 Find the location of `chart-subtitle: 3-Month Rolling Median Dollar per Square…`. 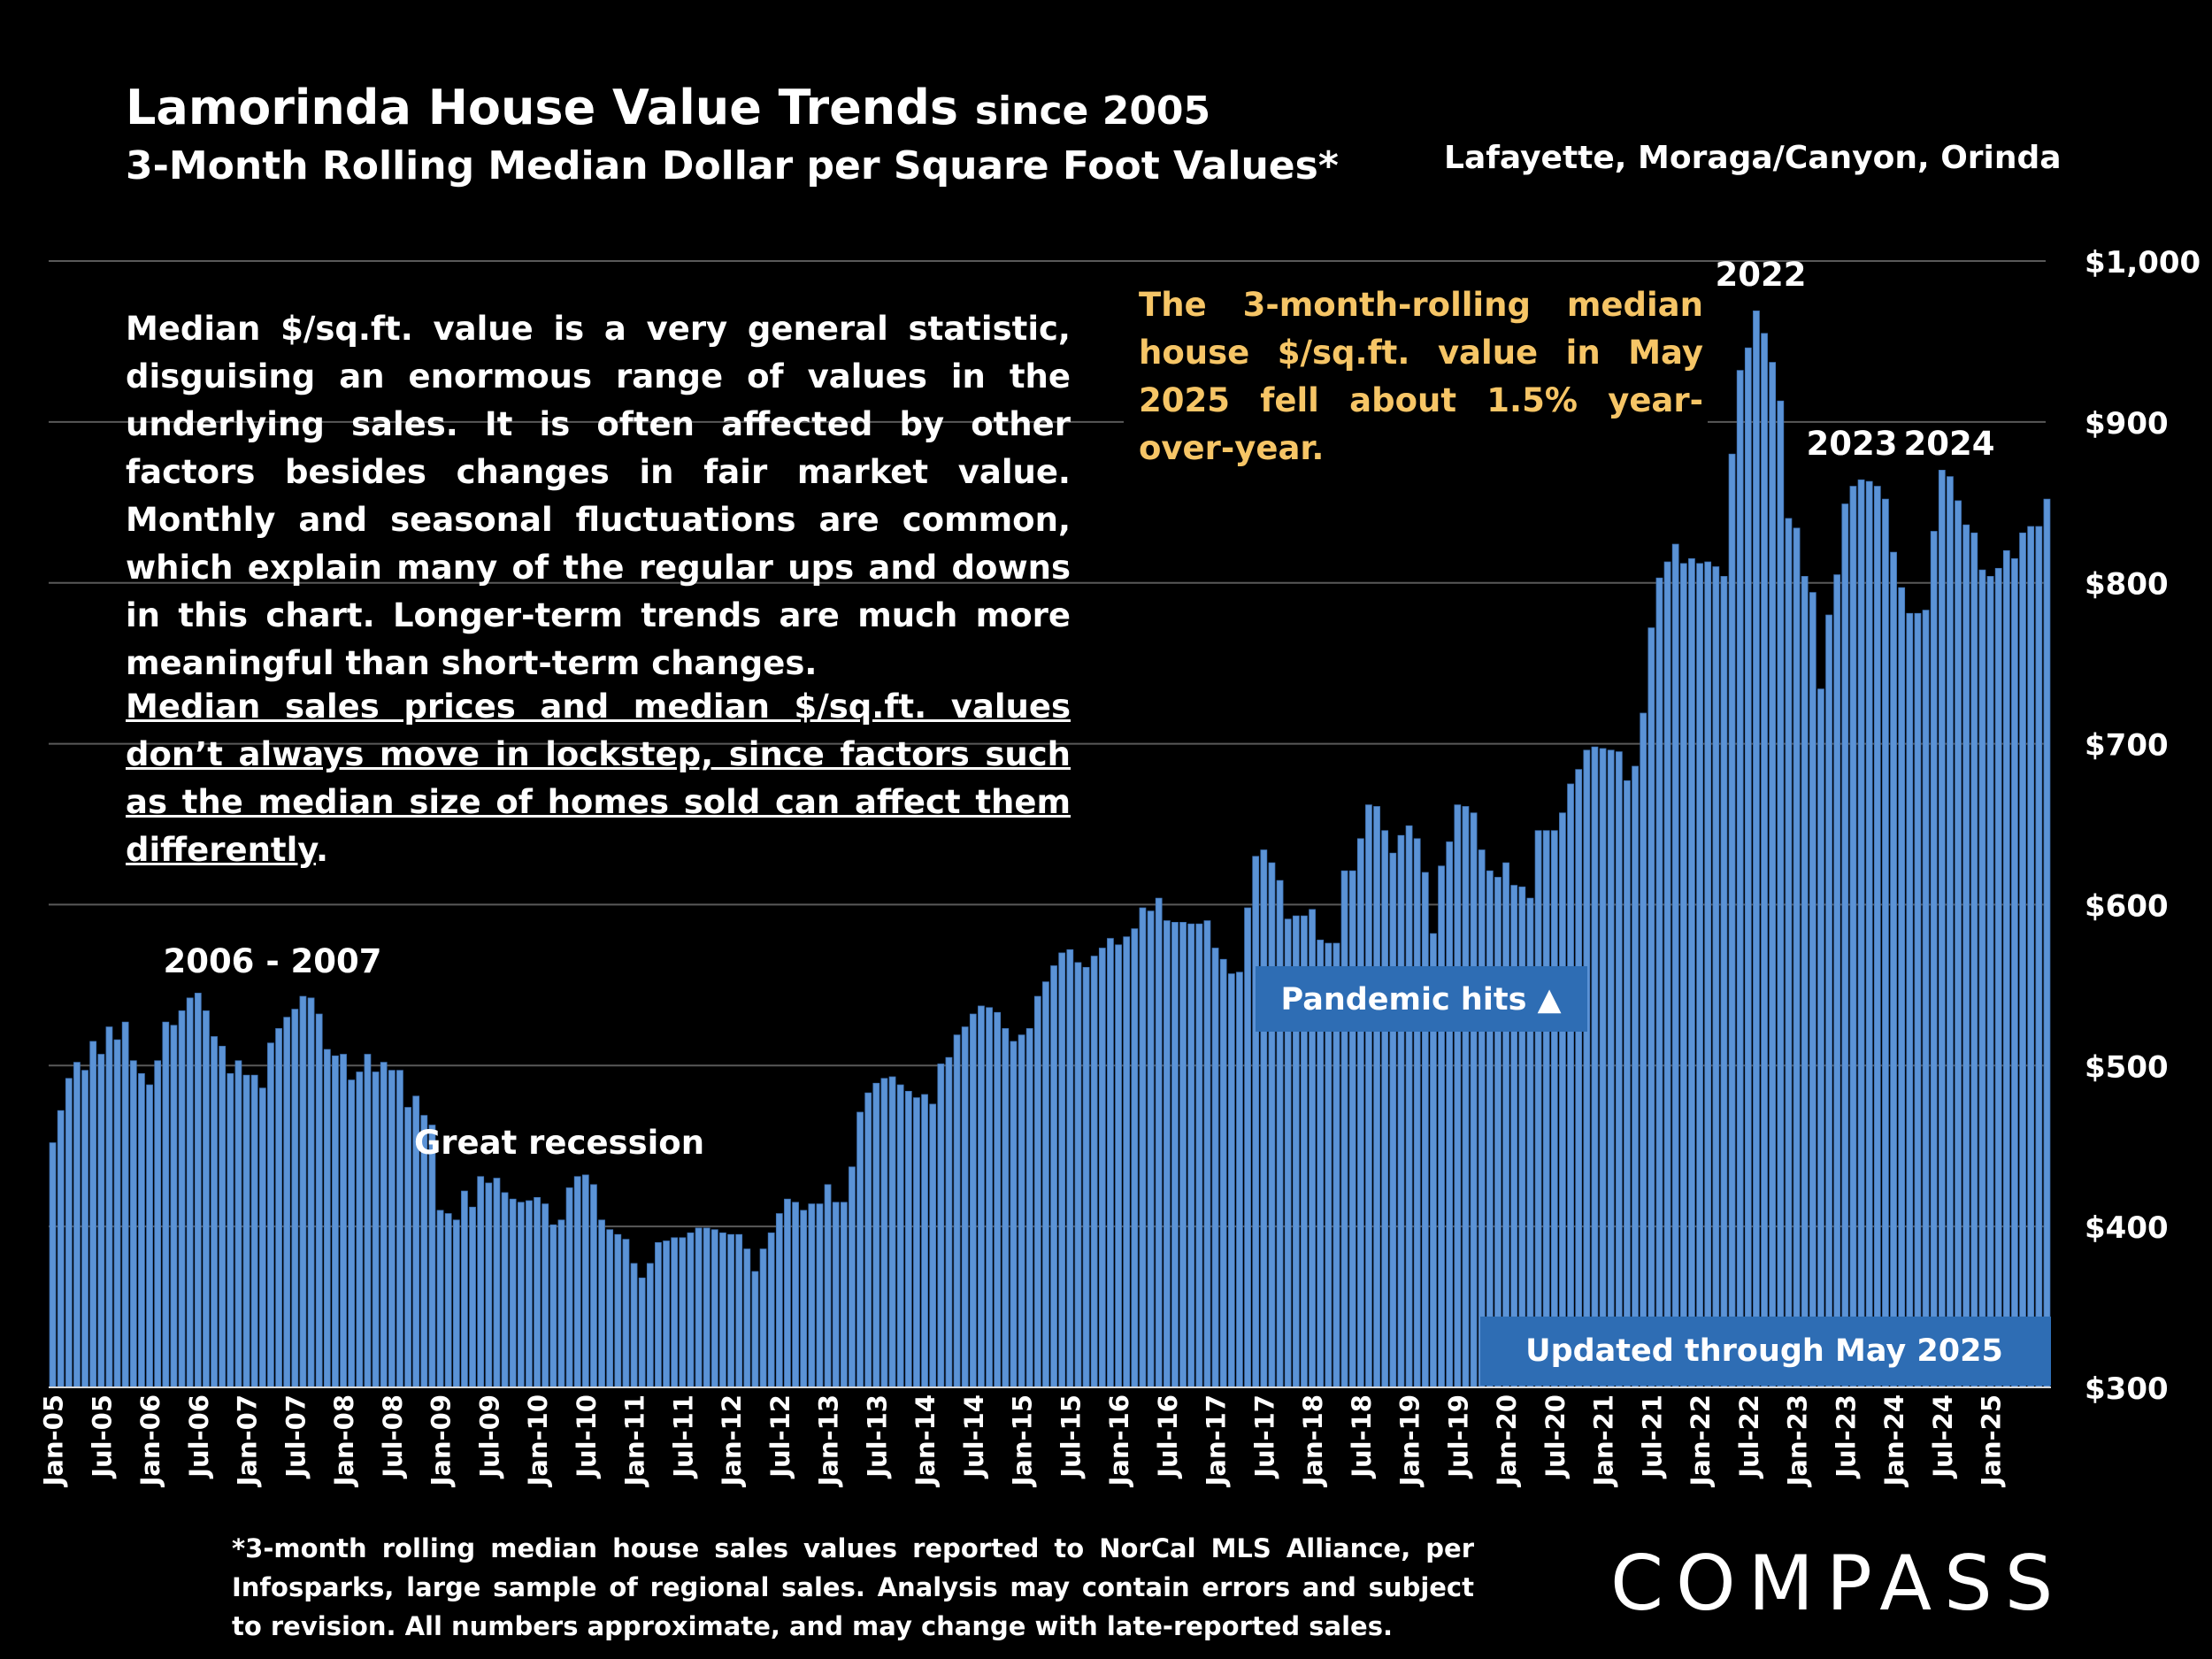

chart-subtitle: 3-Month Rolling Median Dollar per Square… is located at coordinates (733, 166).